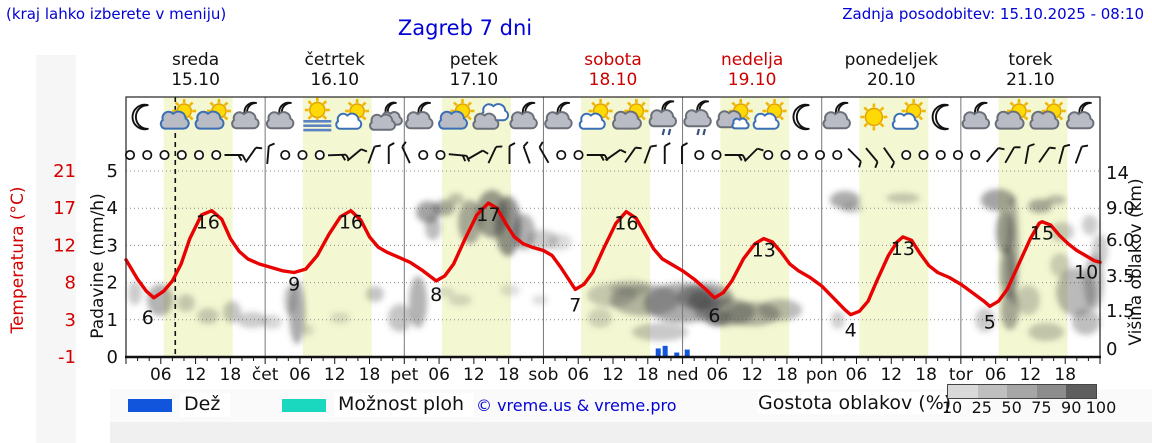  Describe the element at coordinates (294, 284) in the screenshot. I see `svg-text: 9` at that location.